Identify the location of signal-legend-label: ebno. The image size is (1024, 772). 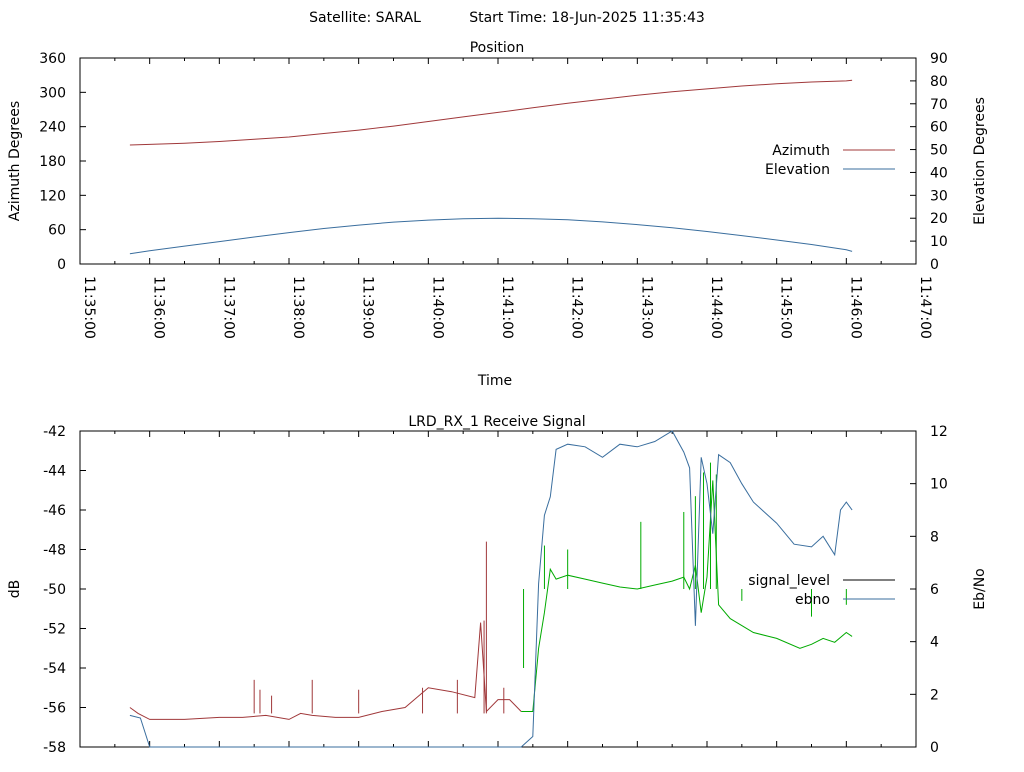
(812, 600).